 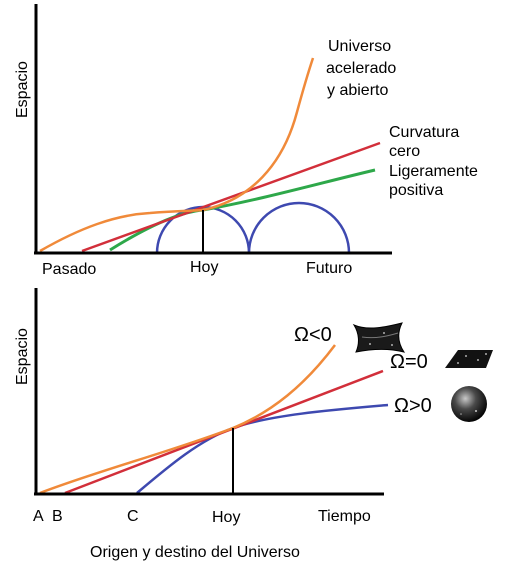 What do you see at coordinates (413, 406) in the screenshot?
I see `label-omega-gt: Ω>0` at bounding box center [413, 406].